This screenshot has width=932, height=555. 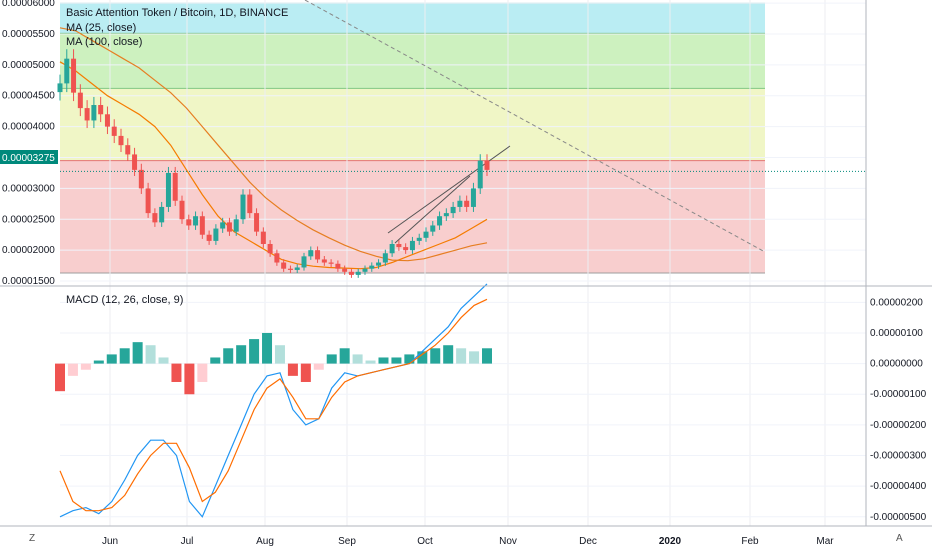 What do you see at coordinates (898, 456) in the screenshot?
I see `macd-tick-label: -0.00000300` at bounding box center [898, 456].